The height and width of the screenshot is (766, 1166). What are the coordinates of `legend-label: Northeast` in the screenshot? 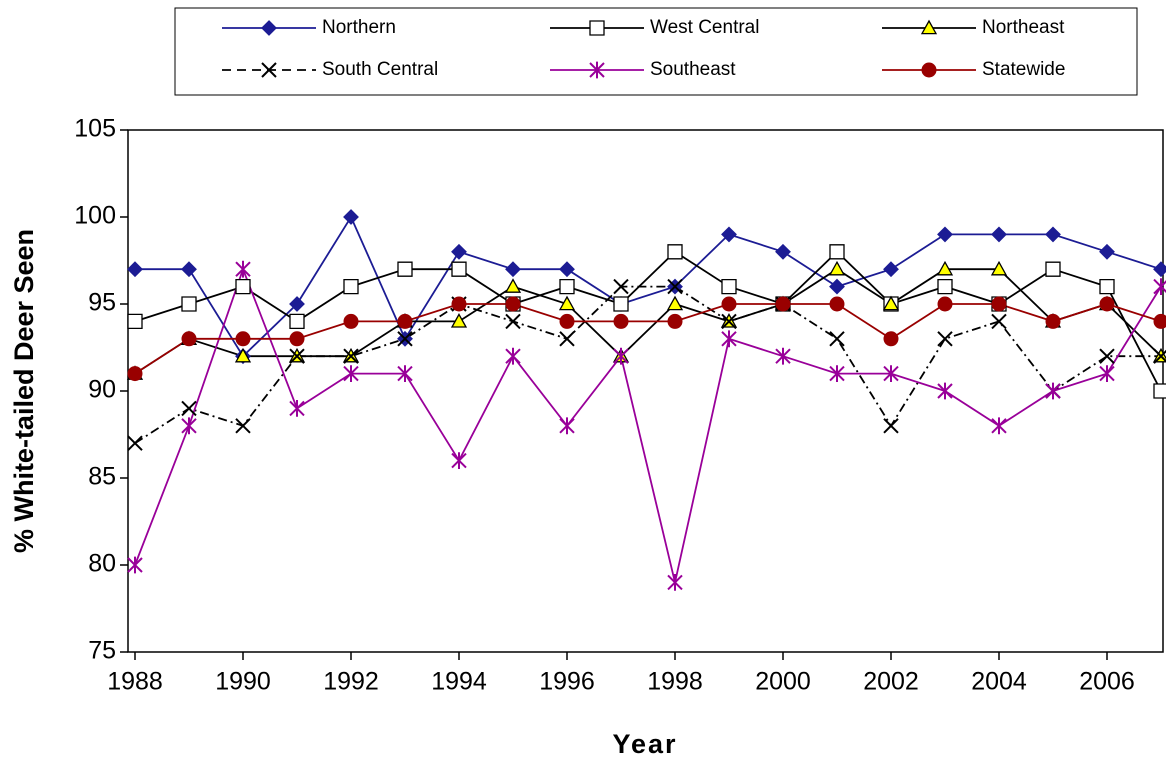 It's located at (1023, 27).